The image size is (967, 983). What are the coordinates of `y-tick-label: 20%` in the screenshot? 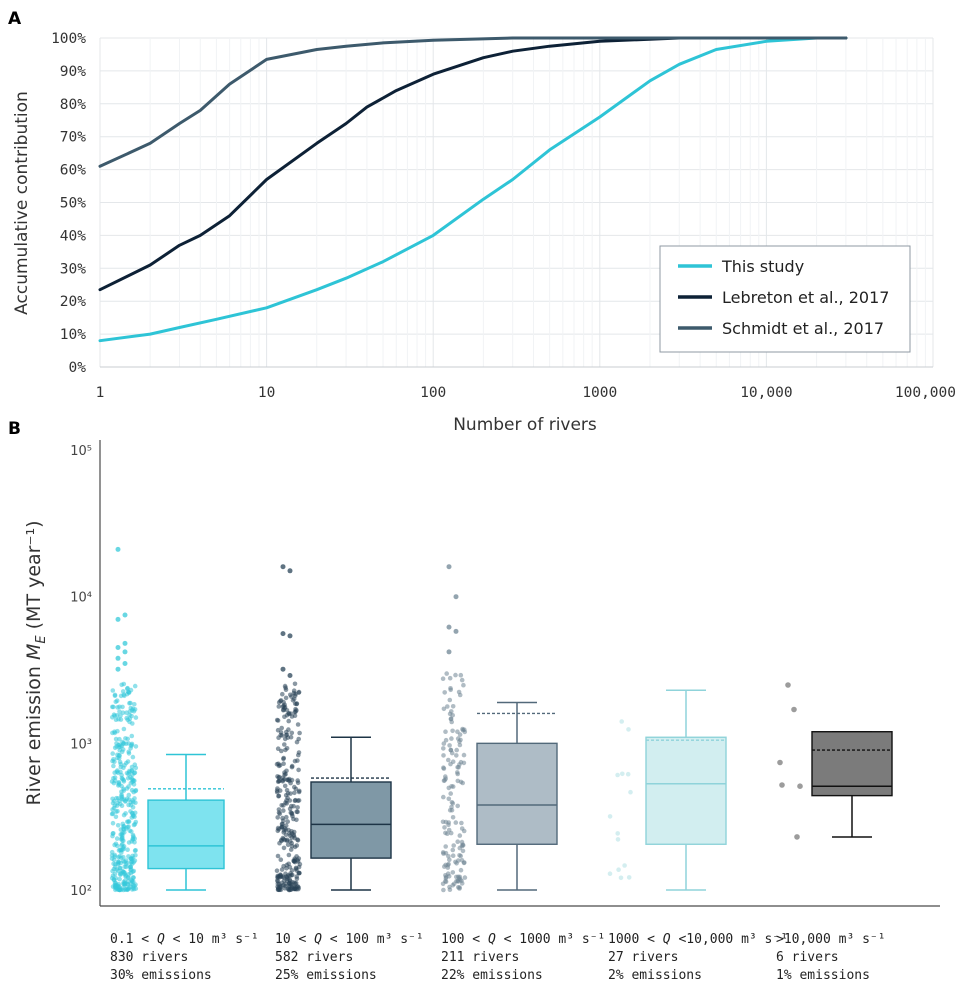 It's located at (73, 302).